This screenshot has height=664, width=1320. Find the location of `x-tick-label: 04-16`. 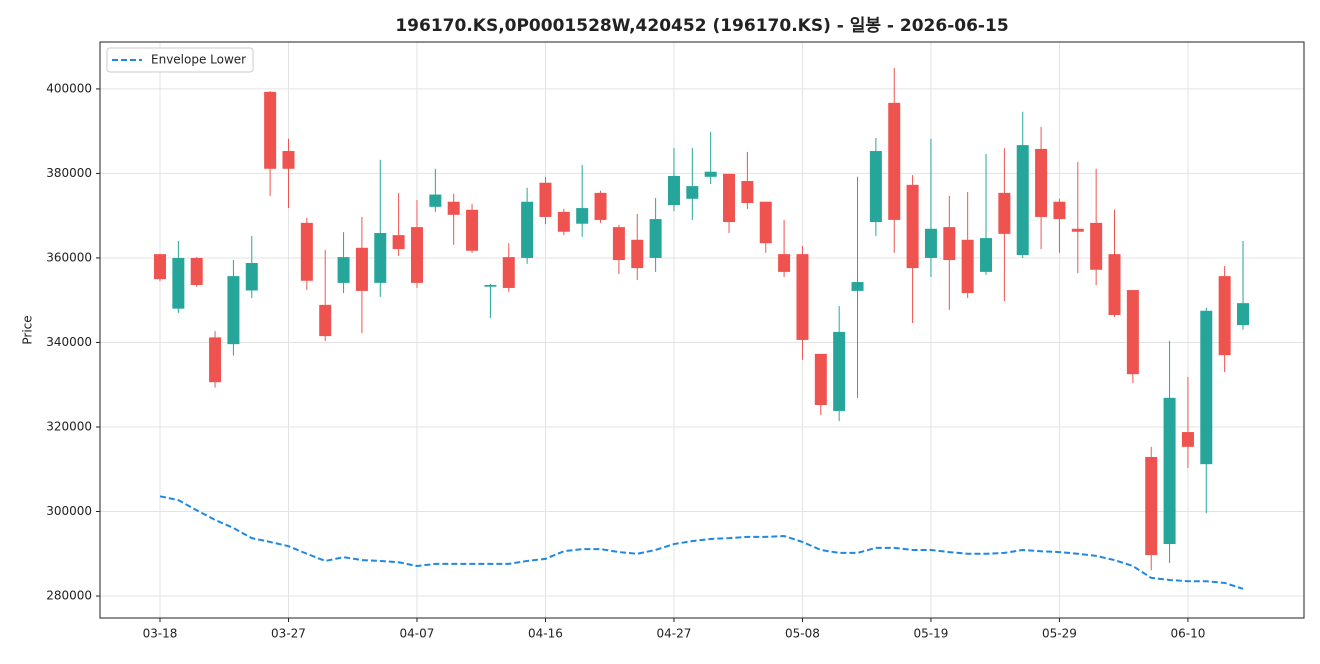

x-tick-label: 04-16 is located at coordinates (545, 634).